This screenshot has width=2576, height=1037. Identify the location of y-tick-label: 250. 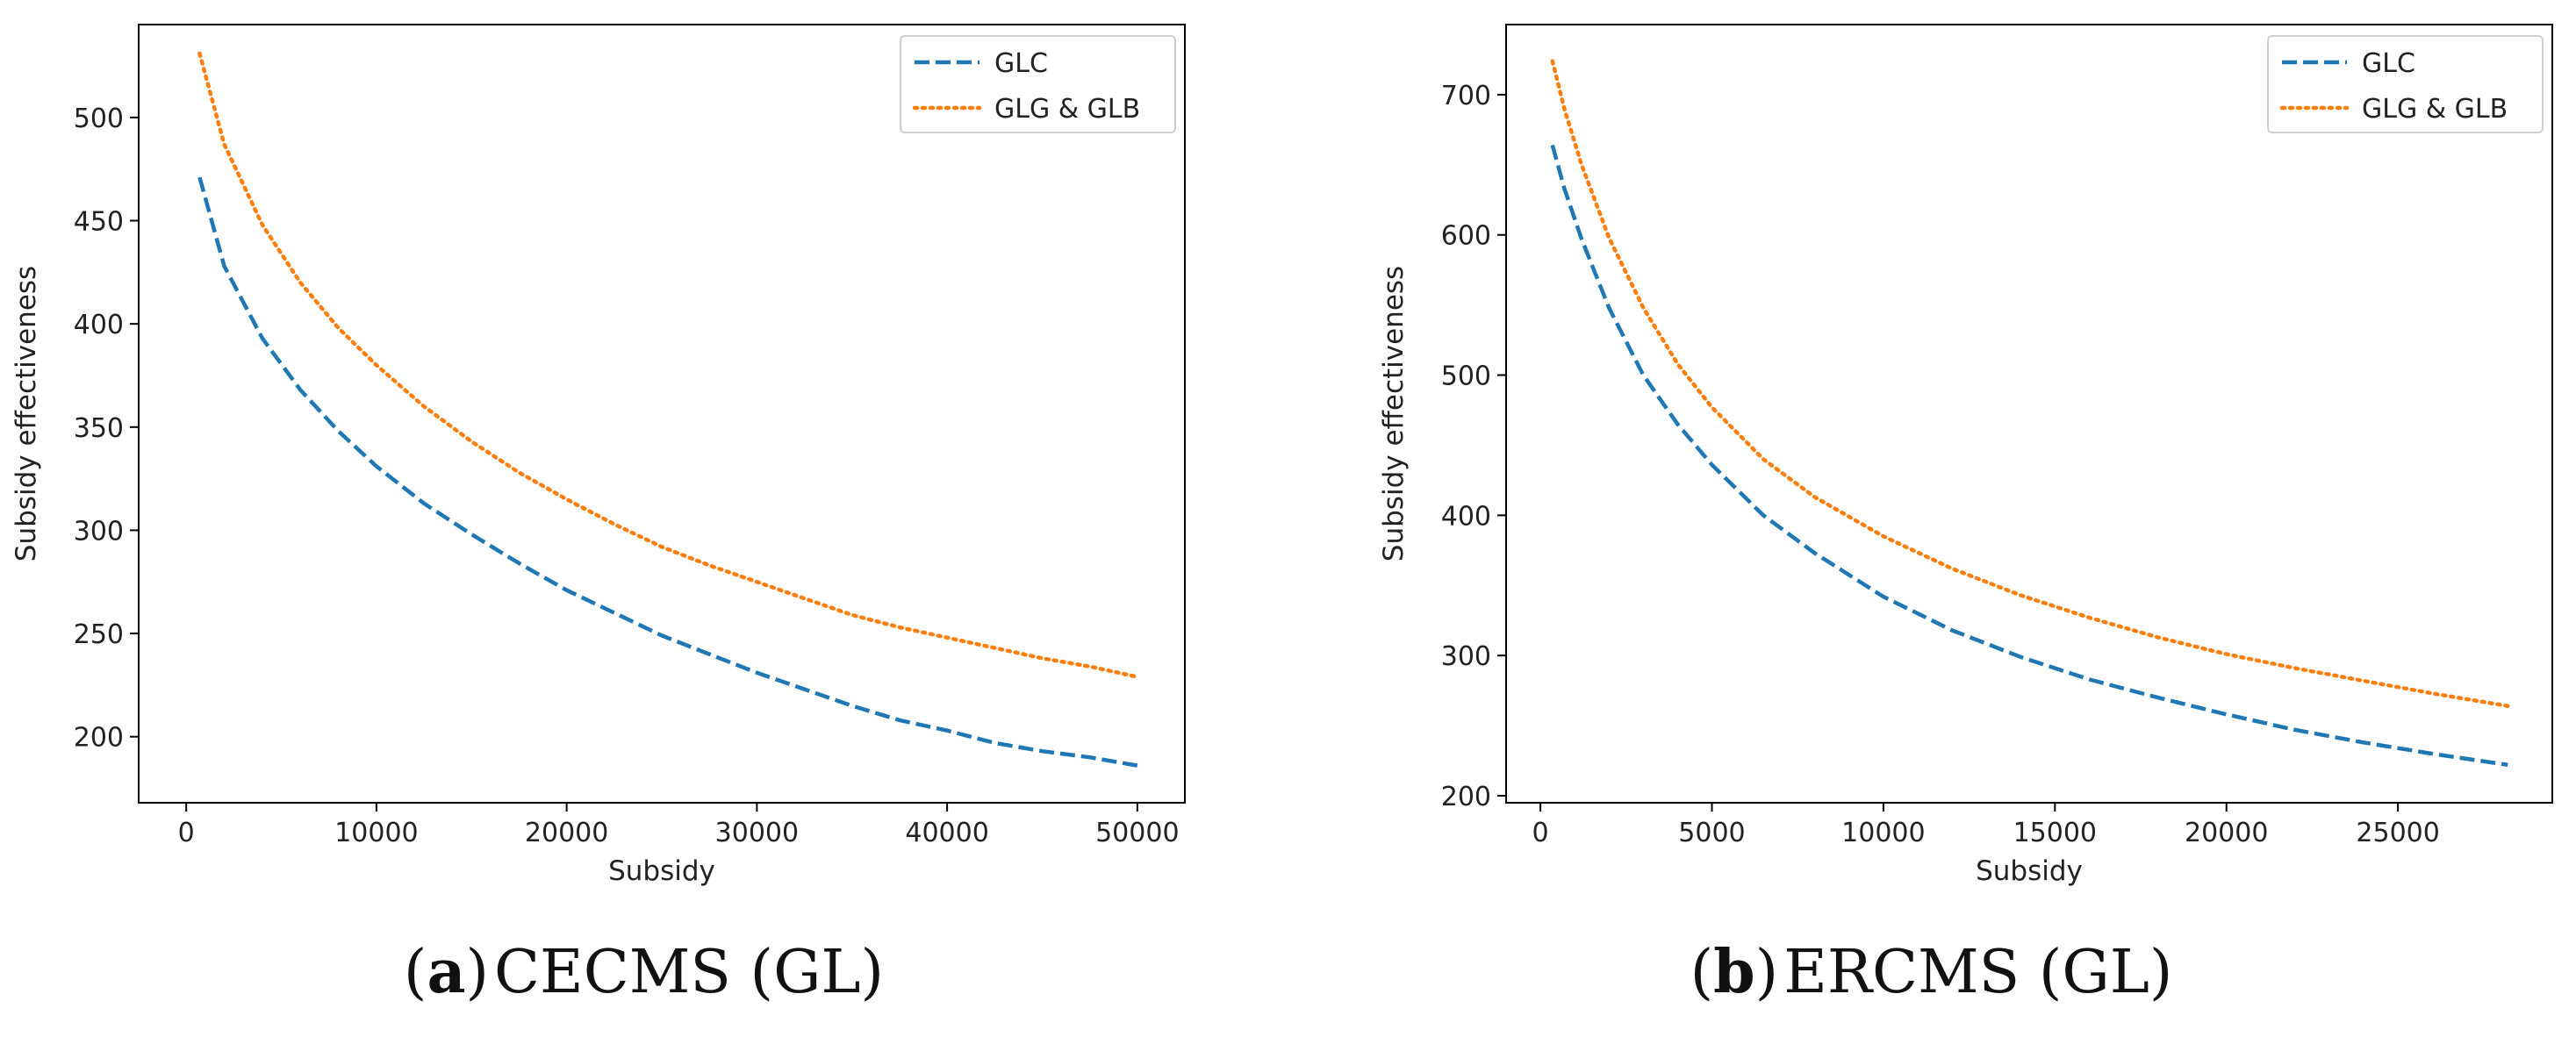
(99, 634).